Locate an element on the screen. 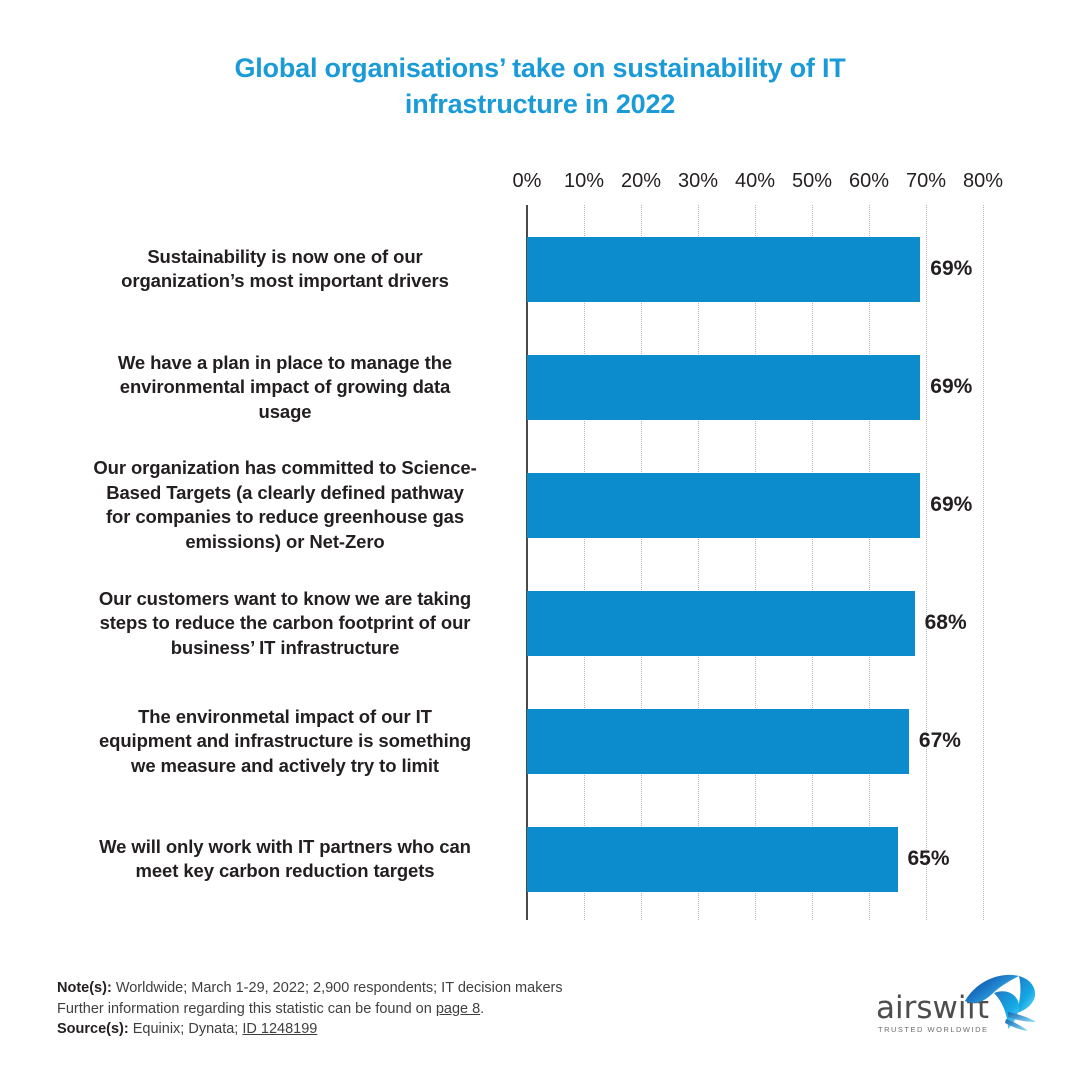 This screenshot has width=1080, height=1080. x-tick-label: 40% is located at coordinates (755, 181).